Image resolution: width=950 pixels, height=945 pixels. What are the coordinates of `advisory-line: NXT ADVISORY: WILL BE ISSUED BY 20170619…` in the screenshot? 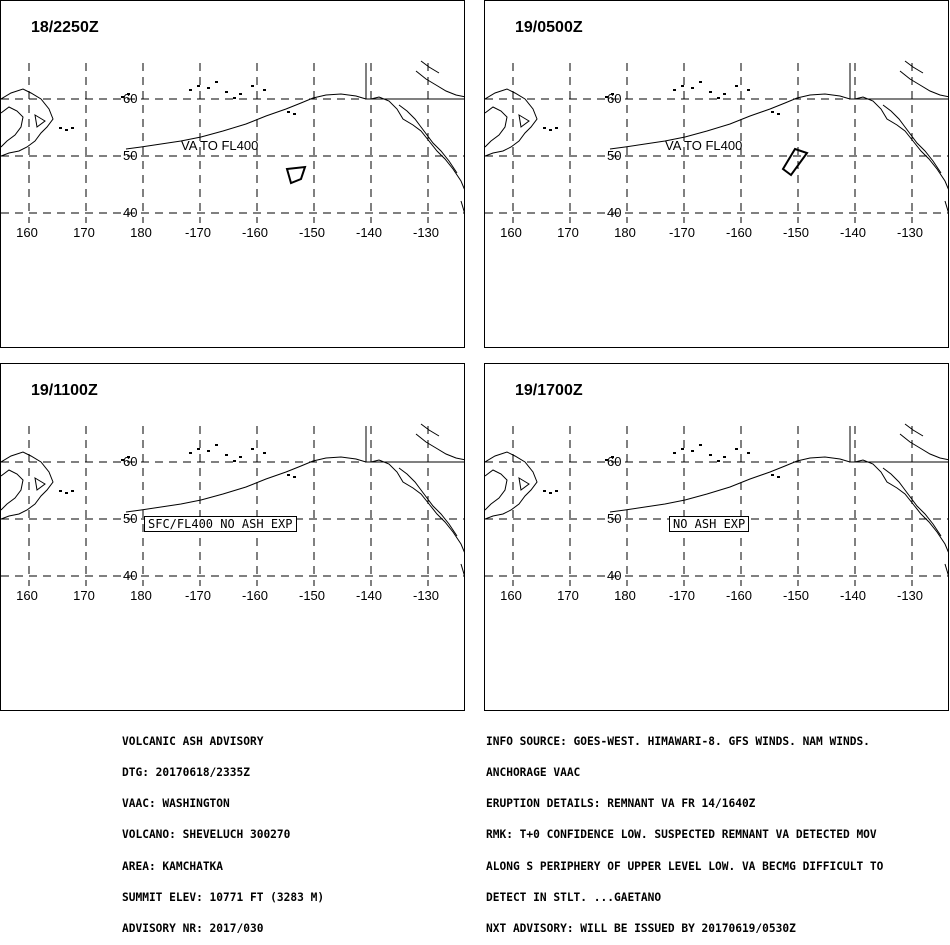 It's located at (641, 929).